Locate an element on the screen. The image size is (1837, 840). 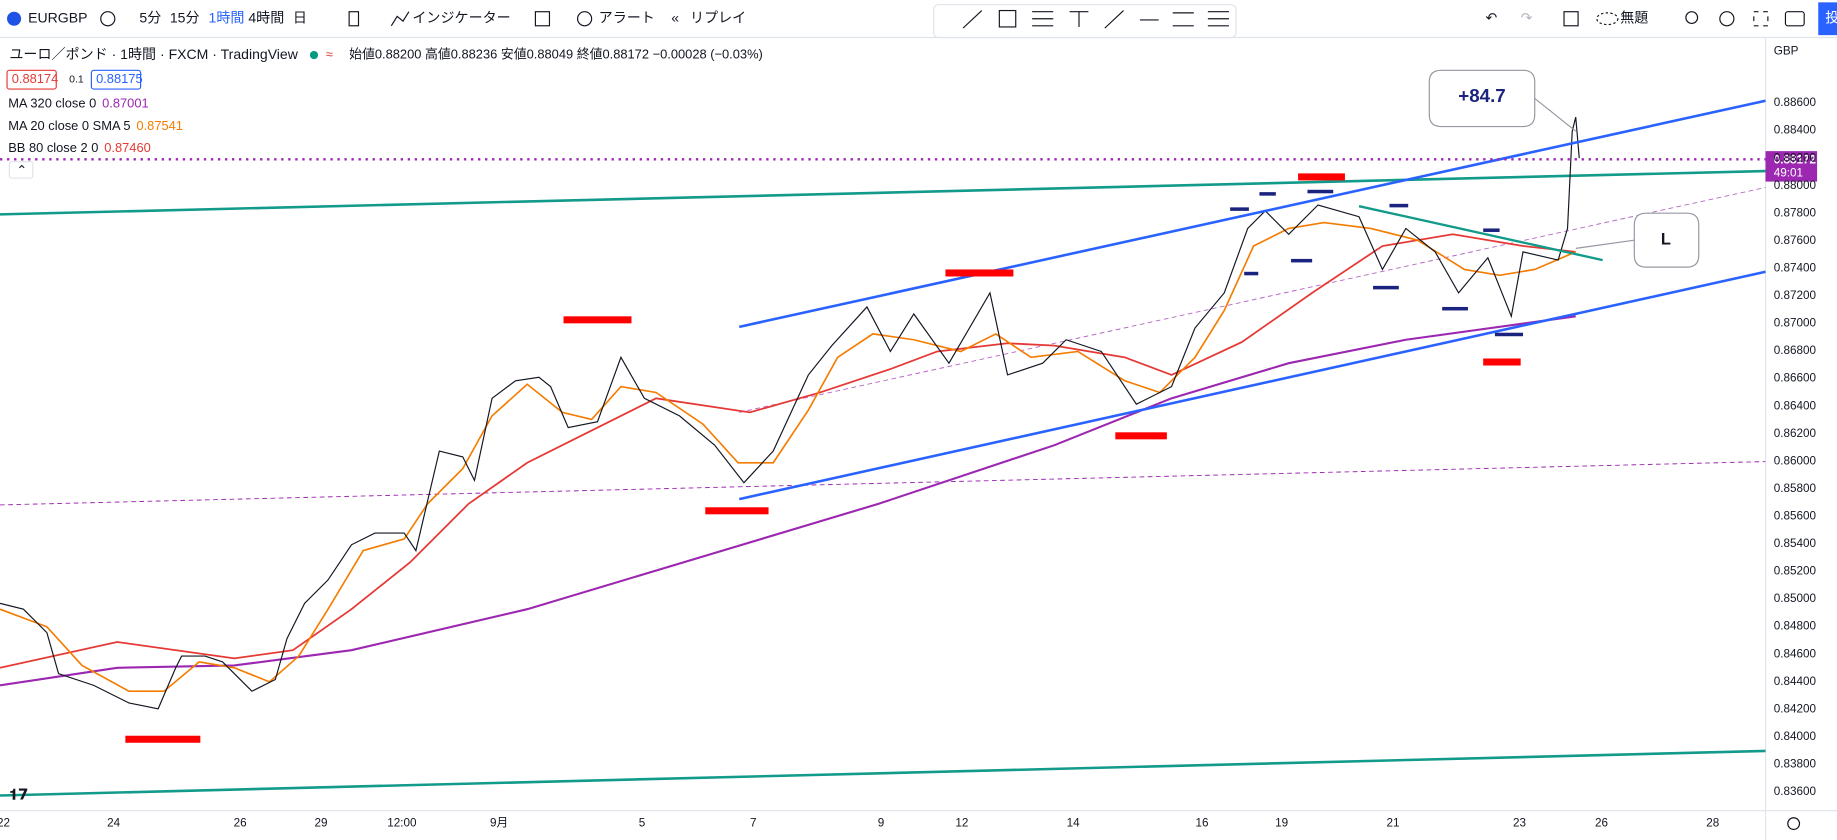
trendline-green-short is located at coordinates (1480, 233).